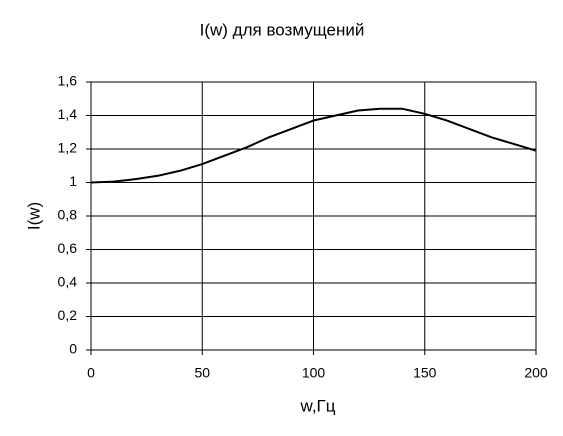  I want to click on y-tick-label: 1,6, so click(68, 81).